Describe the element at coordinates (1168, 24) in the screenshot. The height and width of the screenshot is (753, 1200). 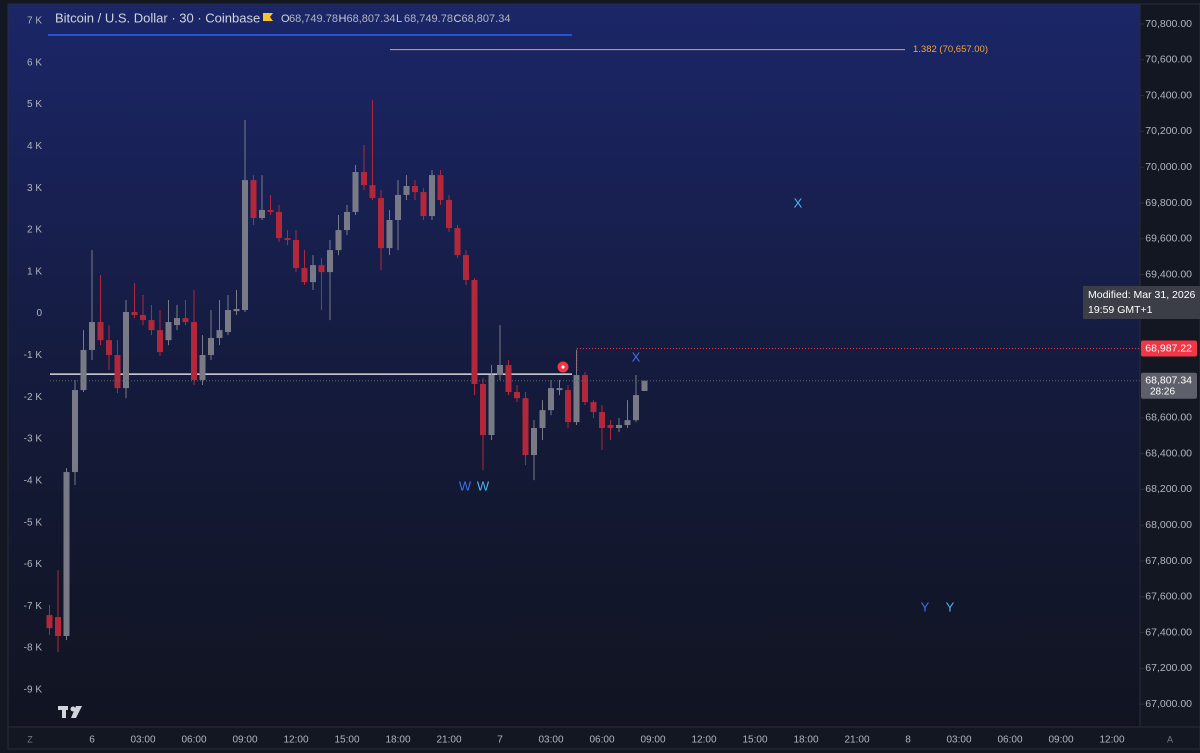
I see `y-tick-label: 70,800.00` at that location.